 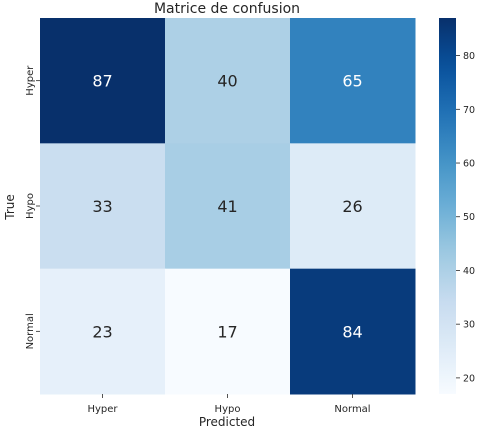 What do you see at coordinates (469, 217) in the screenshot?
I see `colorbar-tick-label: 50` at bounding box center [469, 217].